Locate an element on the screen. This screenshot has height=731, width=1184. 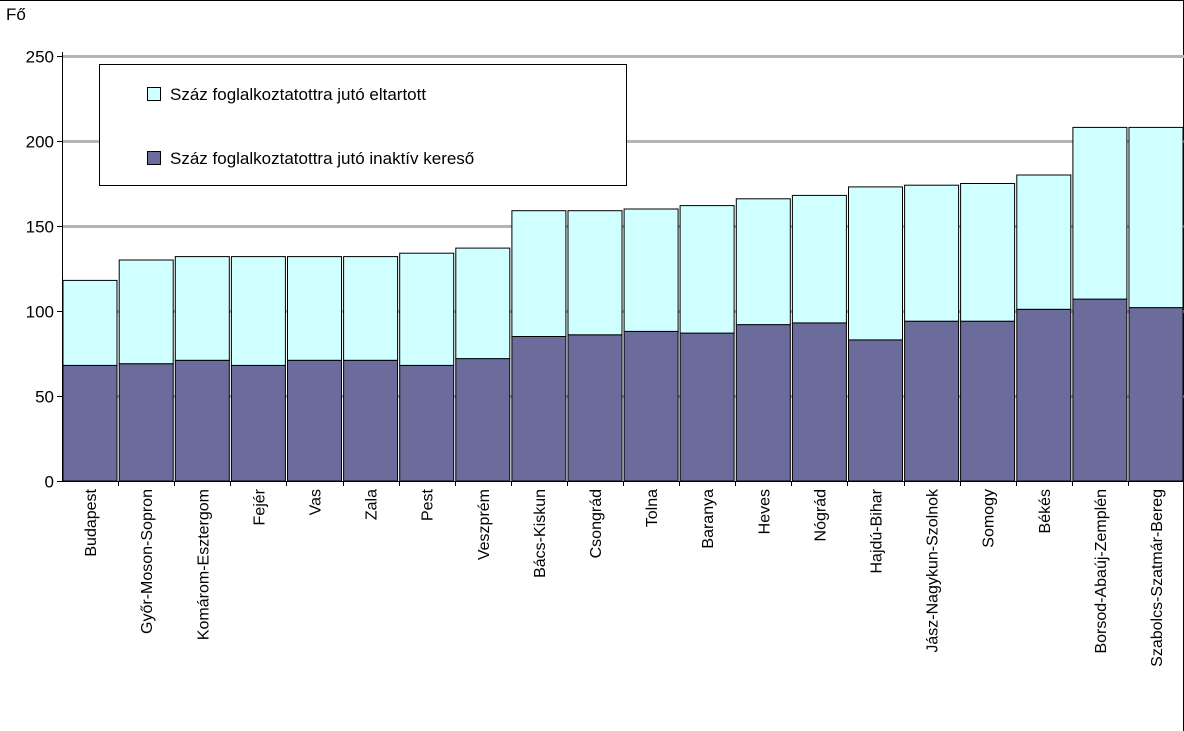
x-tick-label: Szabolcs-Szatmár-Bereg is located at coordinates (1157, 578).